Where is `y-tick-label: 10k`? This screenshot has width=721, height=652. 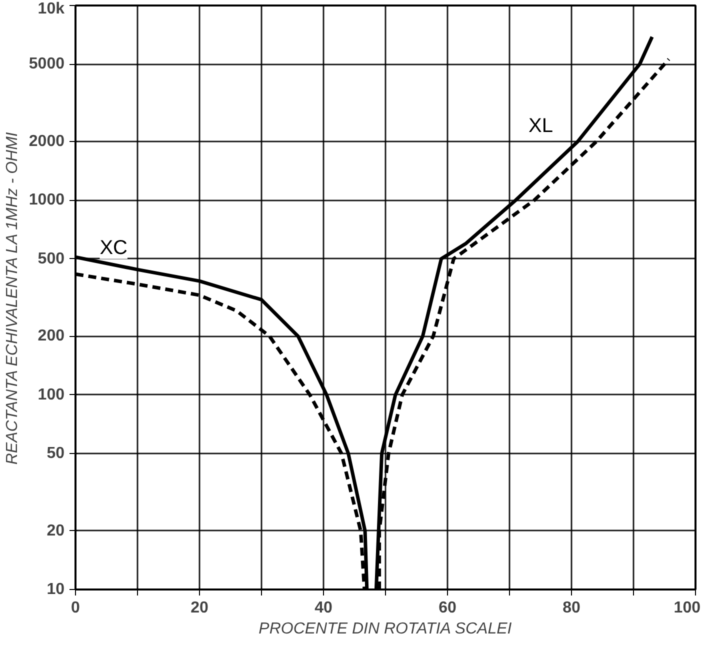 y-tick-label: 10k is located at coordinates (51, 9).